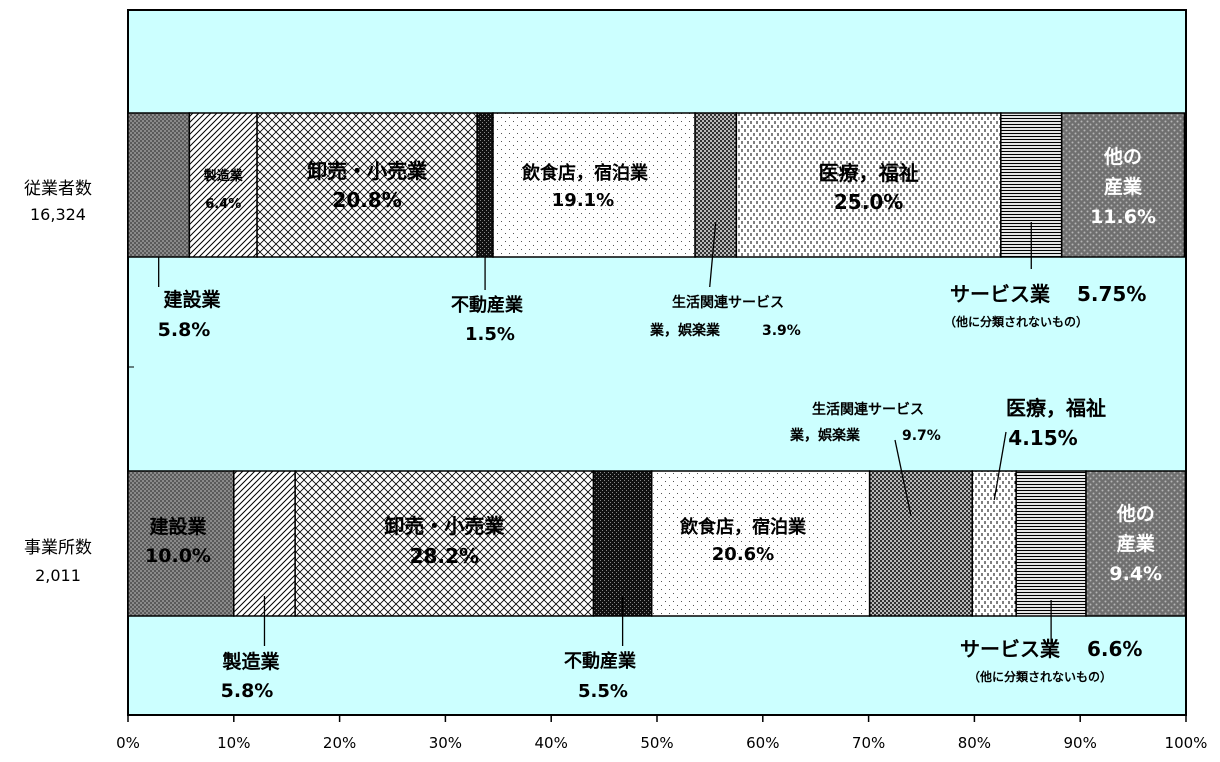 This screenshot has width=1220, height=762. I want to click on bar-employees-medical-welfare, so click(868, 185).